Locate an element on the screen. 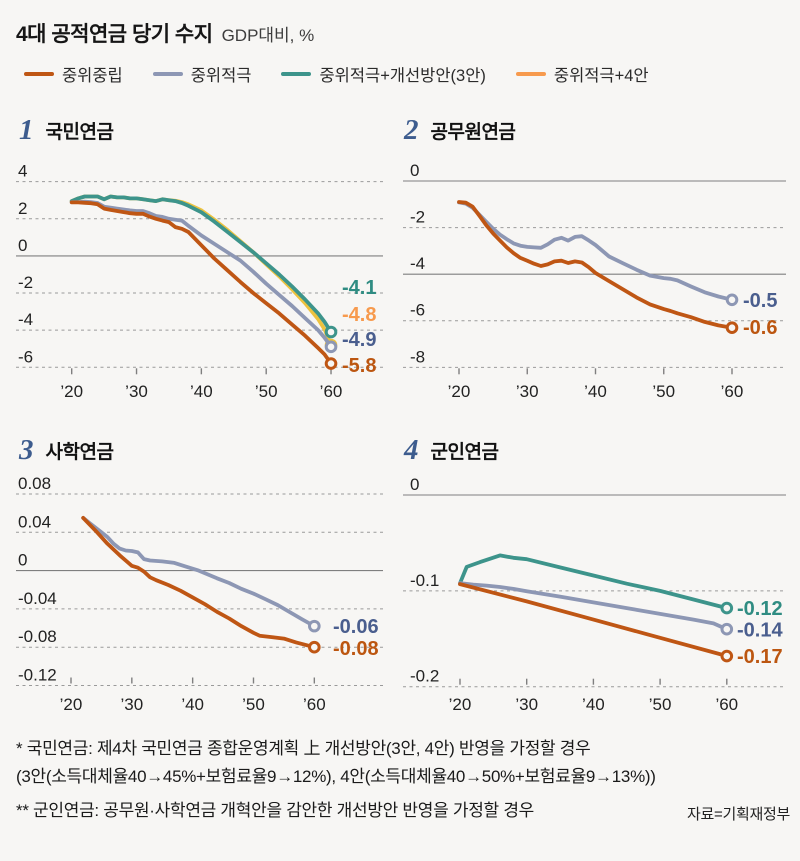 The image size is (800, 861). chart-1-end-dot-active is located at coordinates (331, 347).